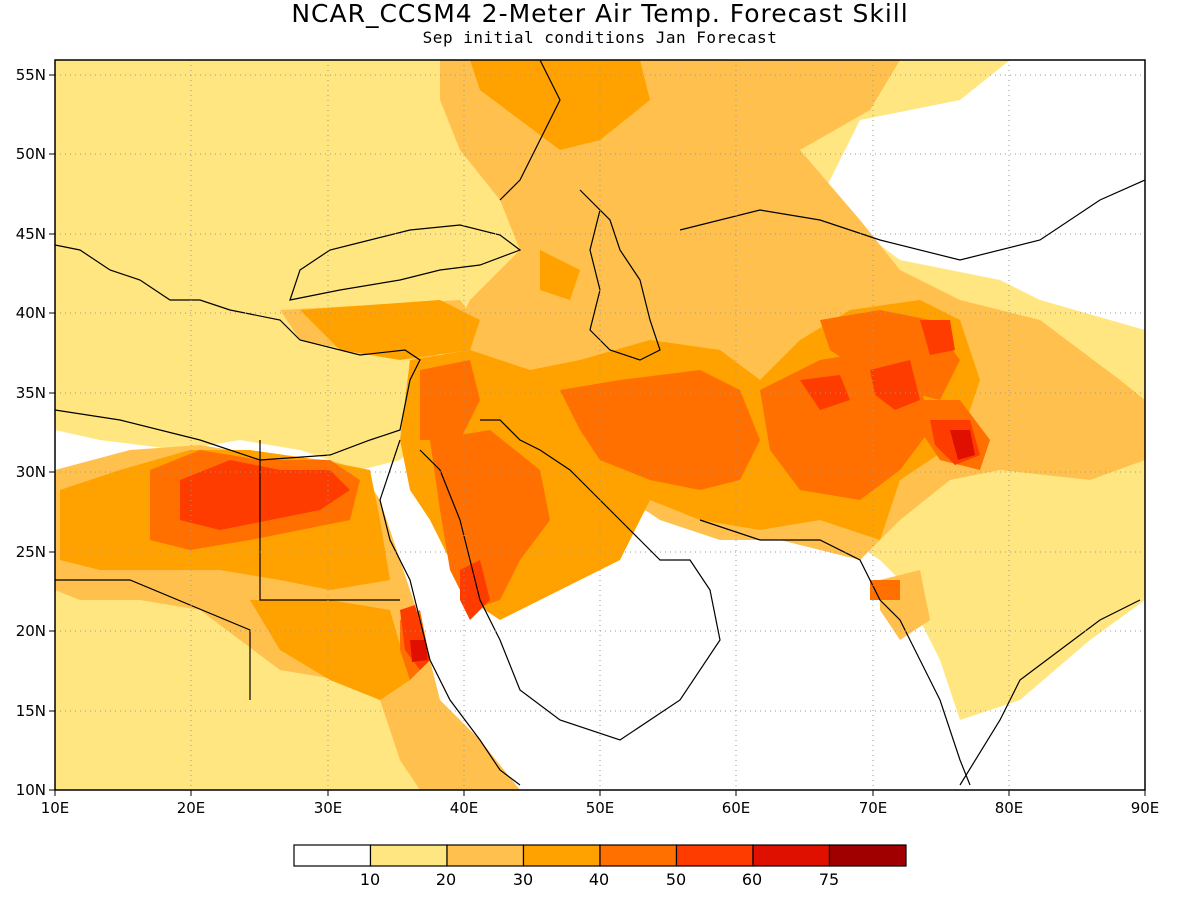 The image size is (1200, 900). What do you see at coordinates (31, 313) in the screenshot?
I see `lat-label: 40N` at bounding box center [31, 313].